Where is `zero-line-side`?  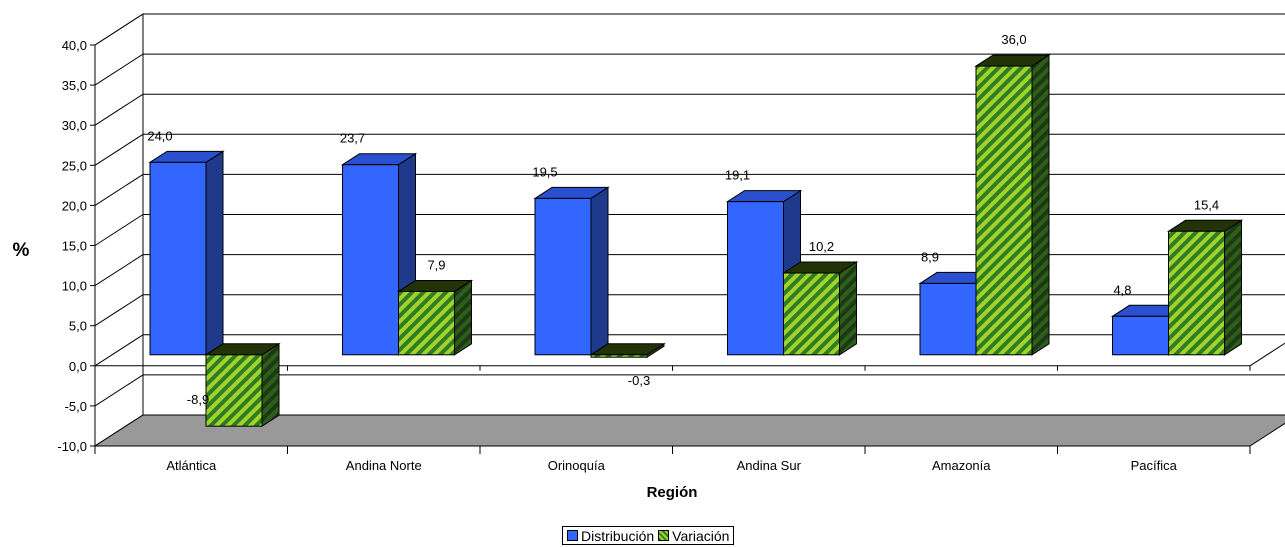 zero-line-side is located at coordinates (1267, 354).